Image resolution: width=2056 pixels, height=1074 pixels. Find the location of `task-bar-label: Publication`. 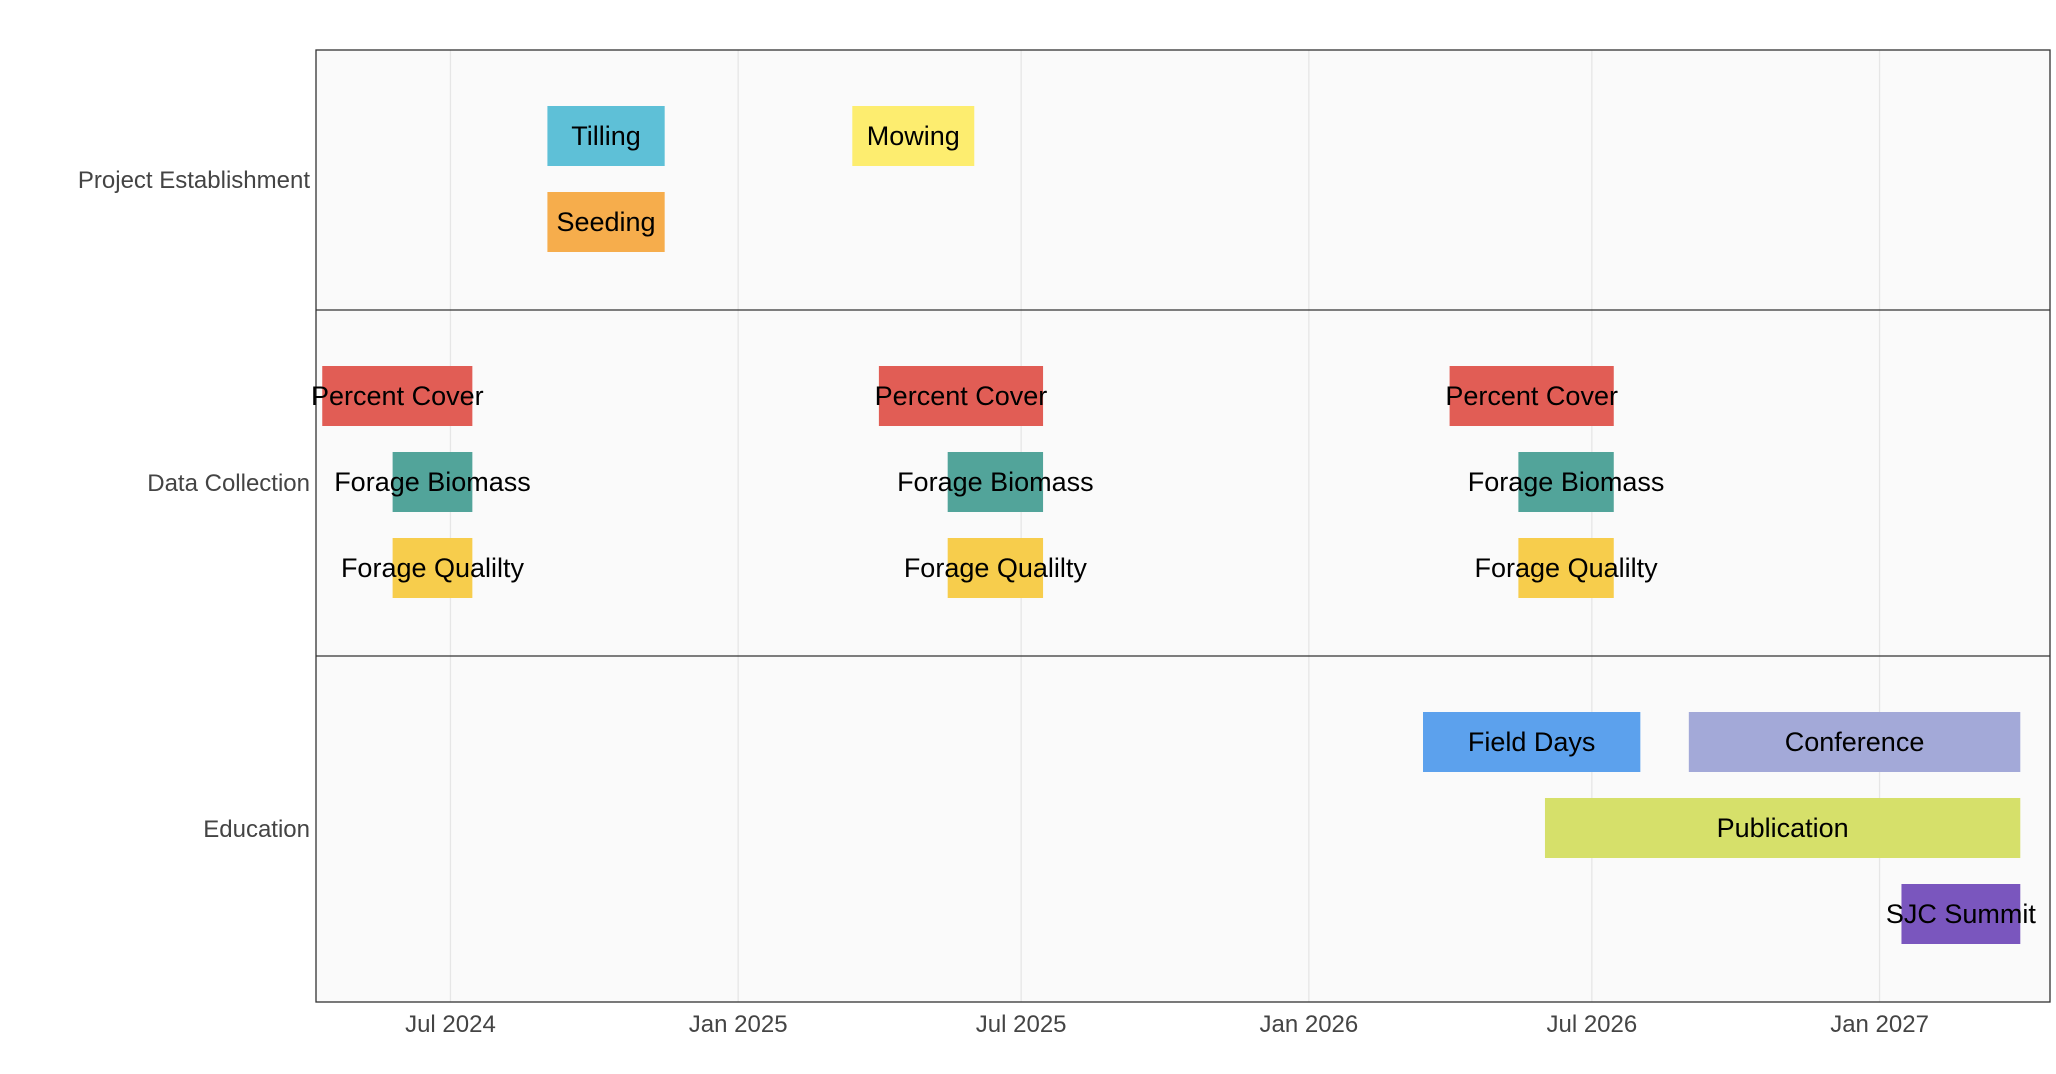

task-bar-label: Publication is located at coordinates (1783, 828).